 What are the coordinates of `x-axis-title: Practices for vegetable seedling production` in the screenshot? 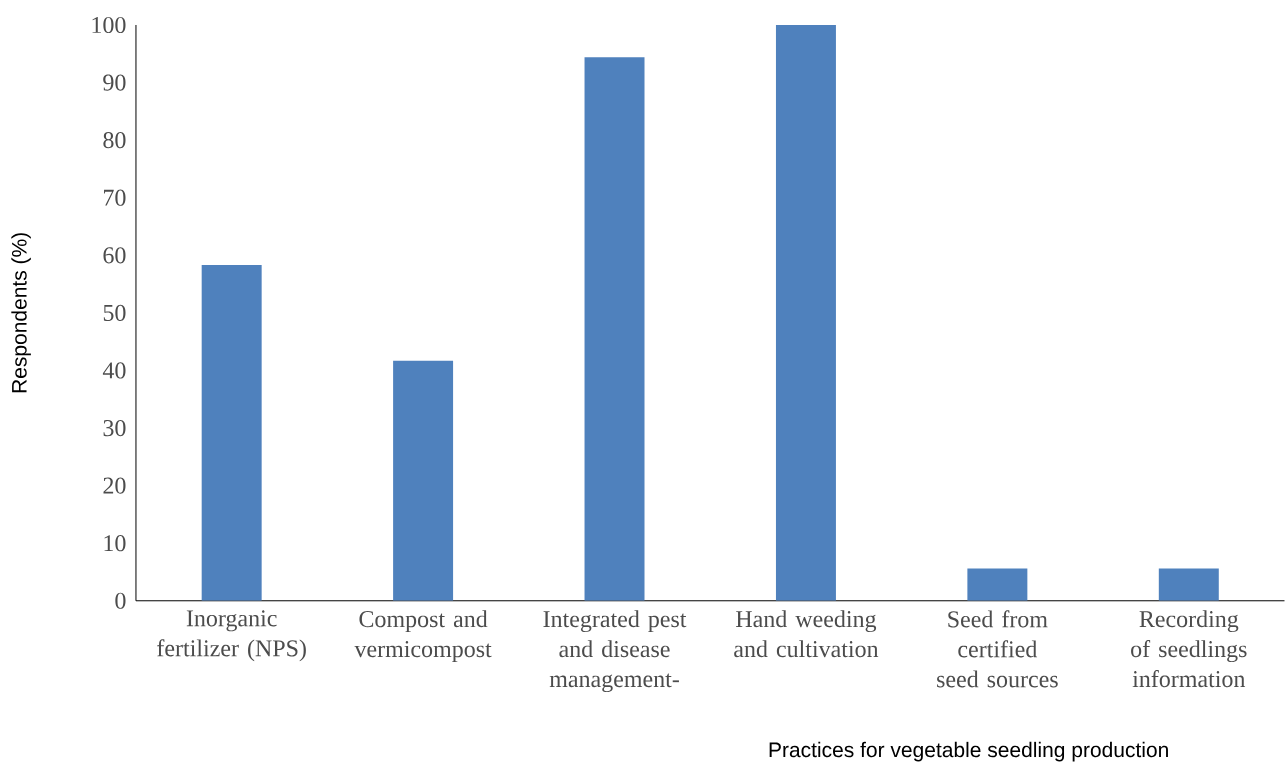 It's located at (968, 751).